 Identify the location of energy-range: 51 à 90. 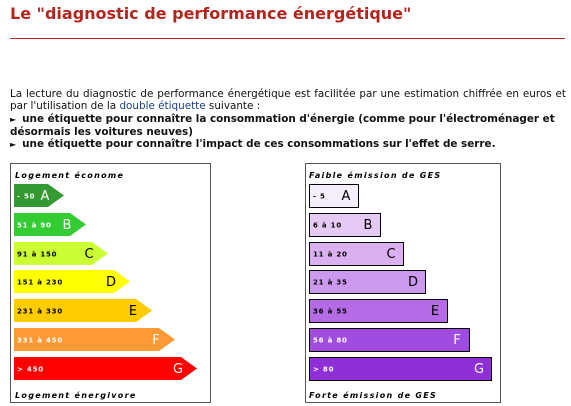
(34, 226).